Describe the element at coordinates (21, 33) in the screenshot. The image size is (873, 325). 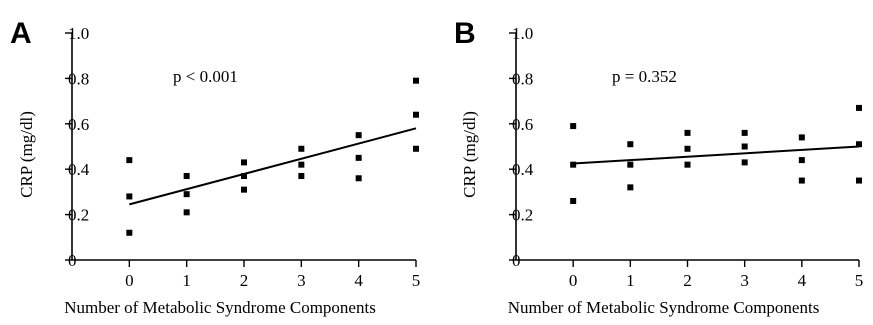
I see `panel-letter: A` at that location.